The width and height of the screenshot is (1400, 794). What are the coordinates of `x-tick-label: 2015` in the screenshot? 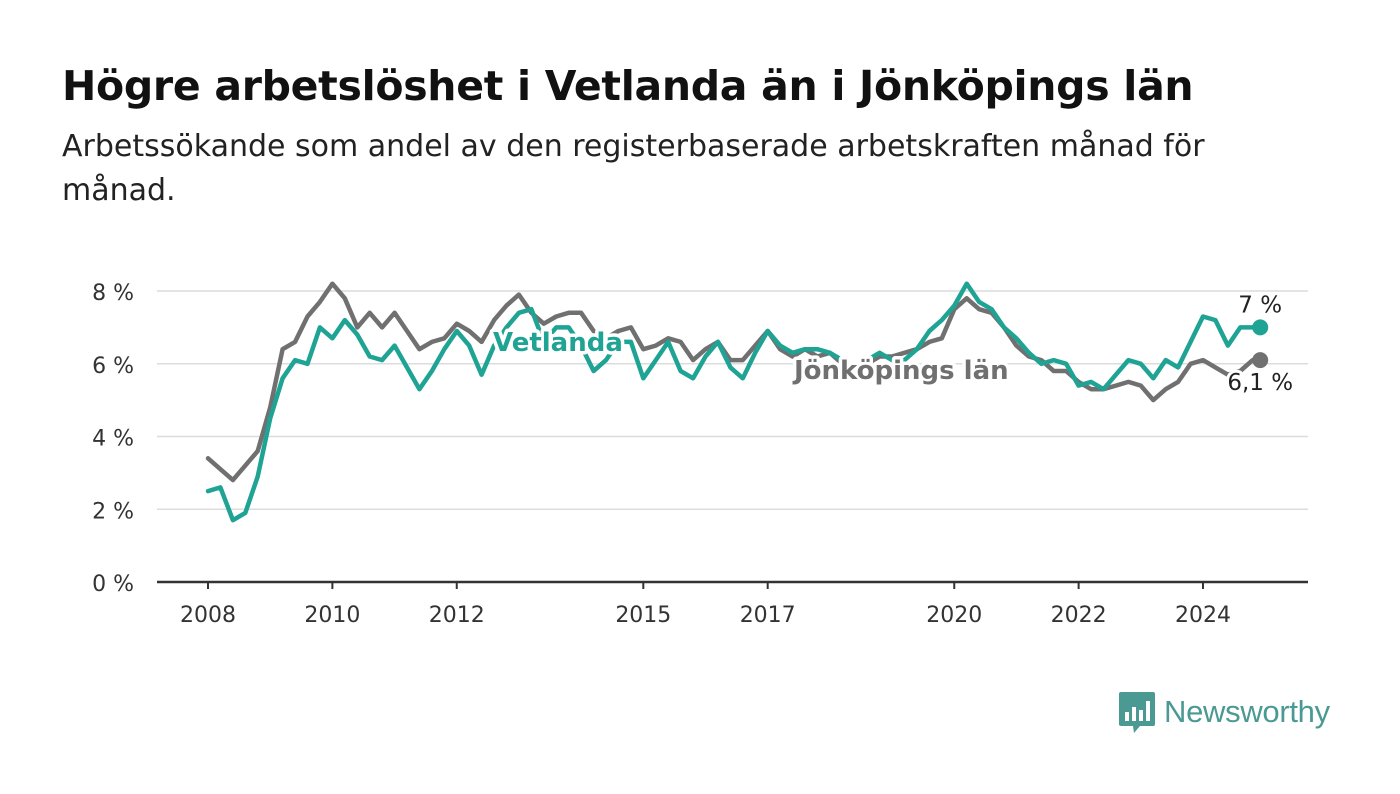 It's located at (643, 615).